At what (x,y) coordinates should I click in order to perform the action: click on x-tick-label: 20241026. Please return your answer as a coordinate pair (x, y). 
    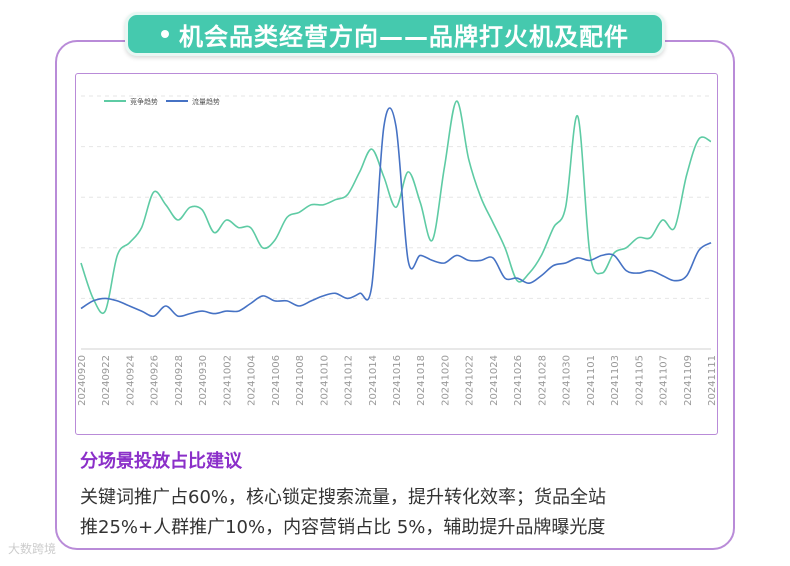
    Looking at the image, I should click on (518, 380).